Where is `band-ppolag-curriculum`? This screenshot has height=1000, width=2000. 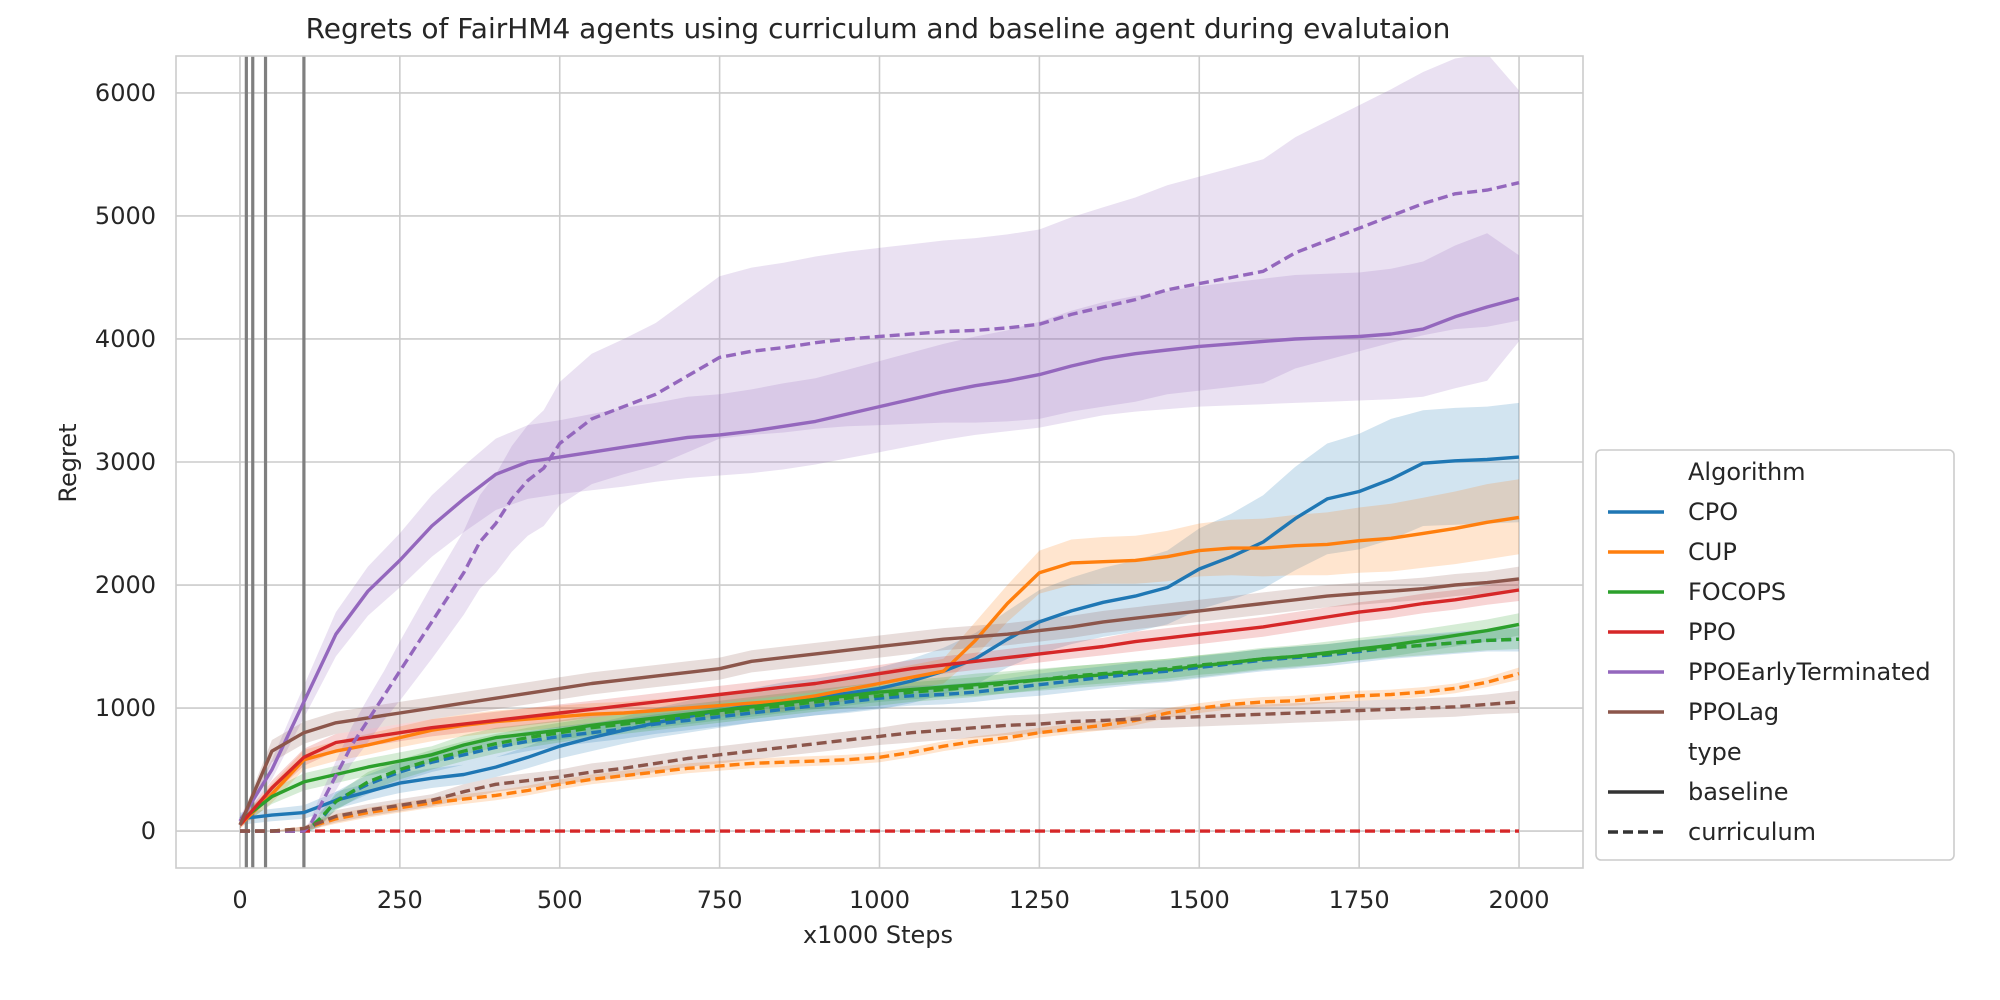
band-ppolag-curriculum is located at coordinates (879, 761).